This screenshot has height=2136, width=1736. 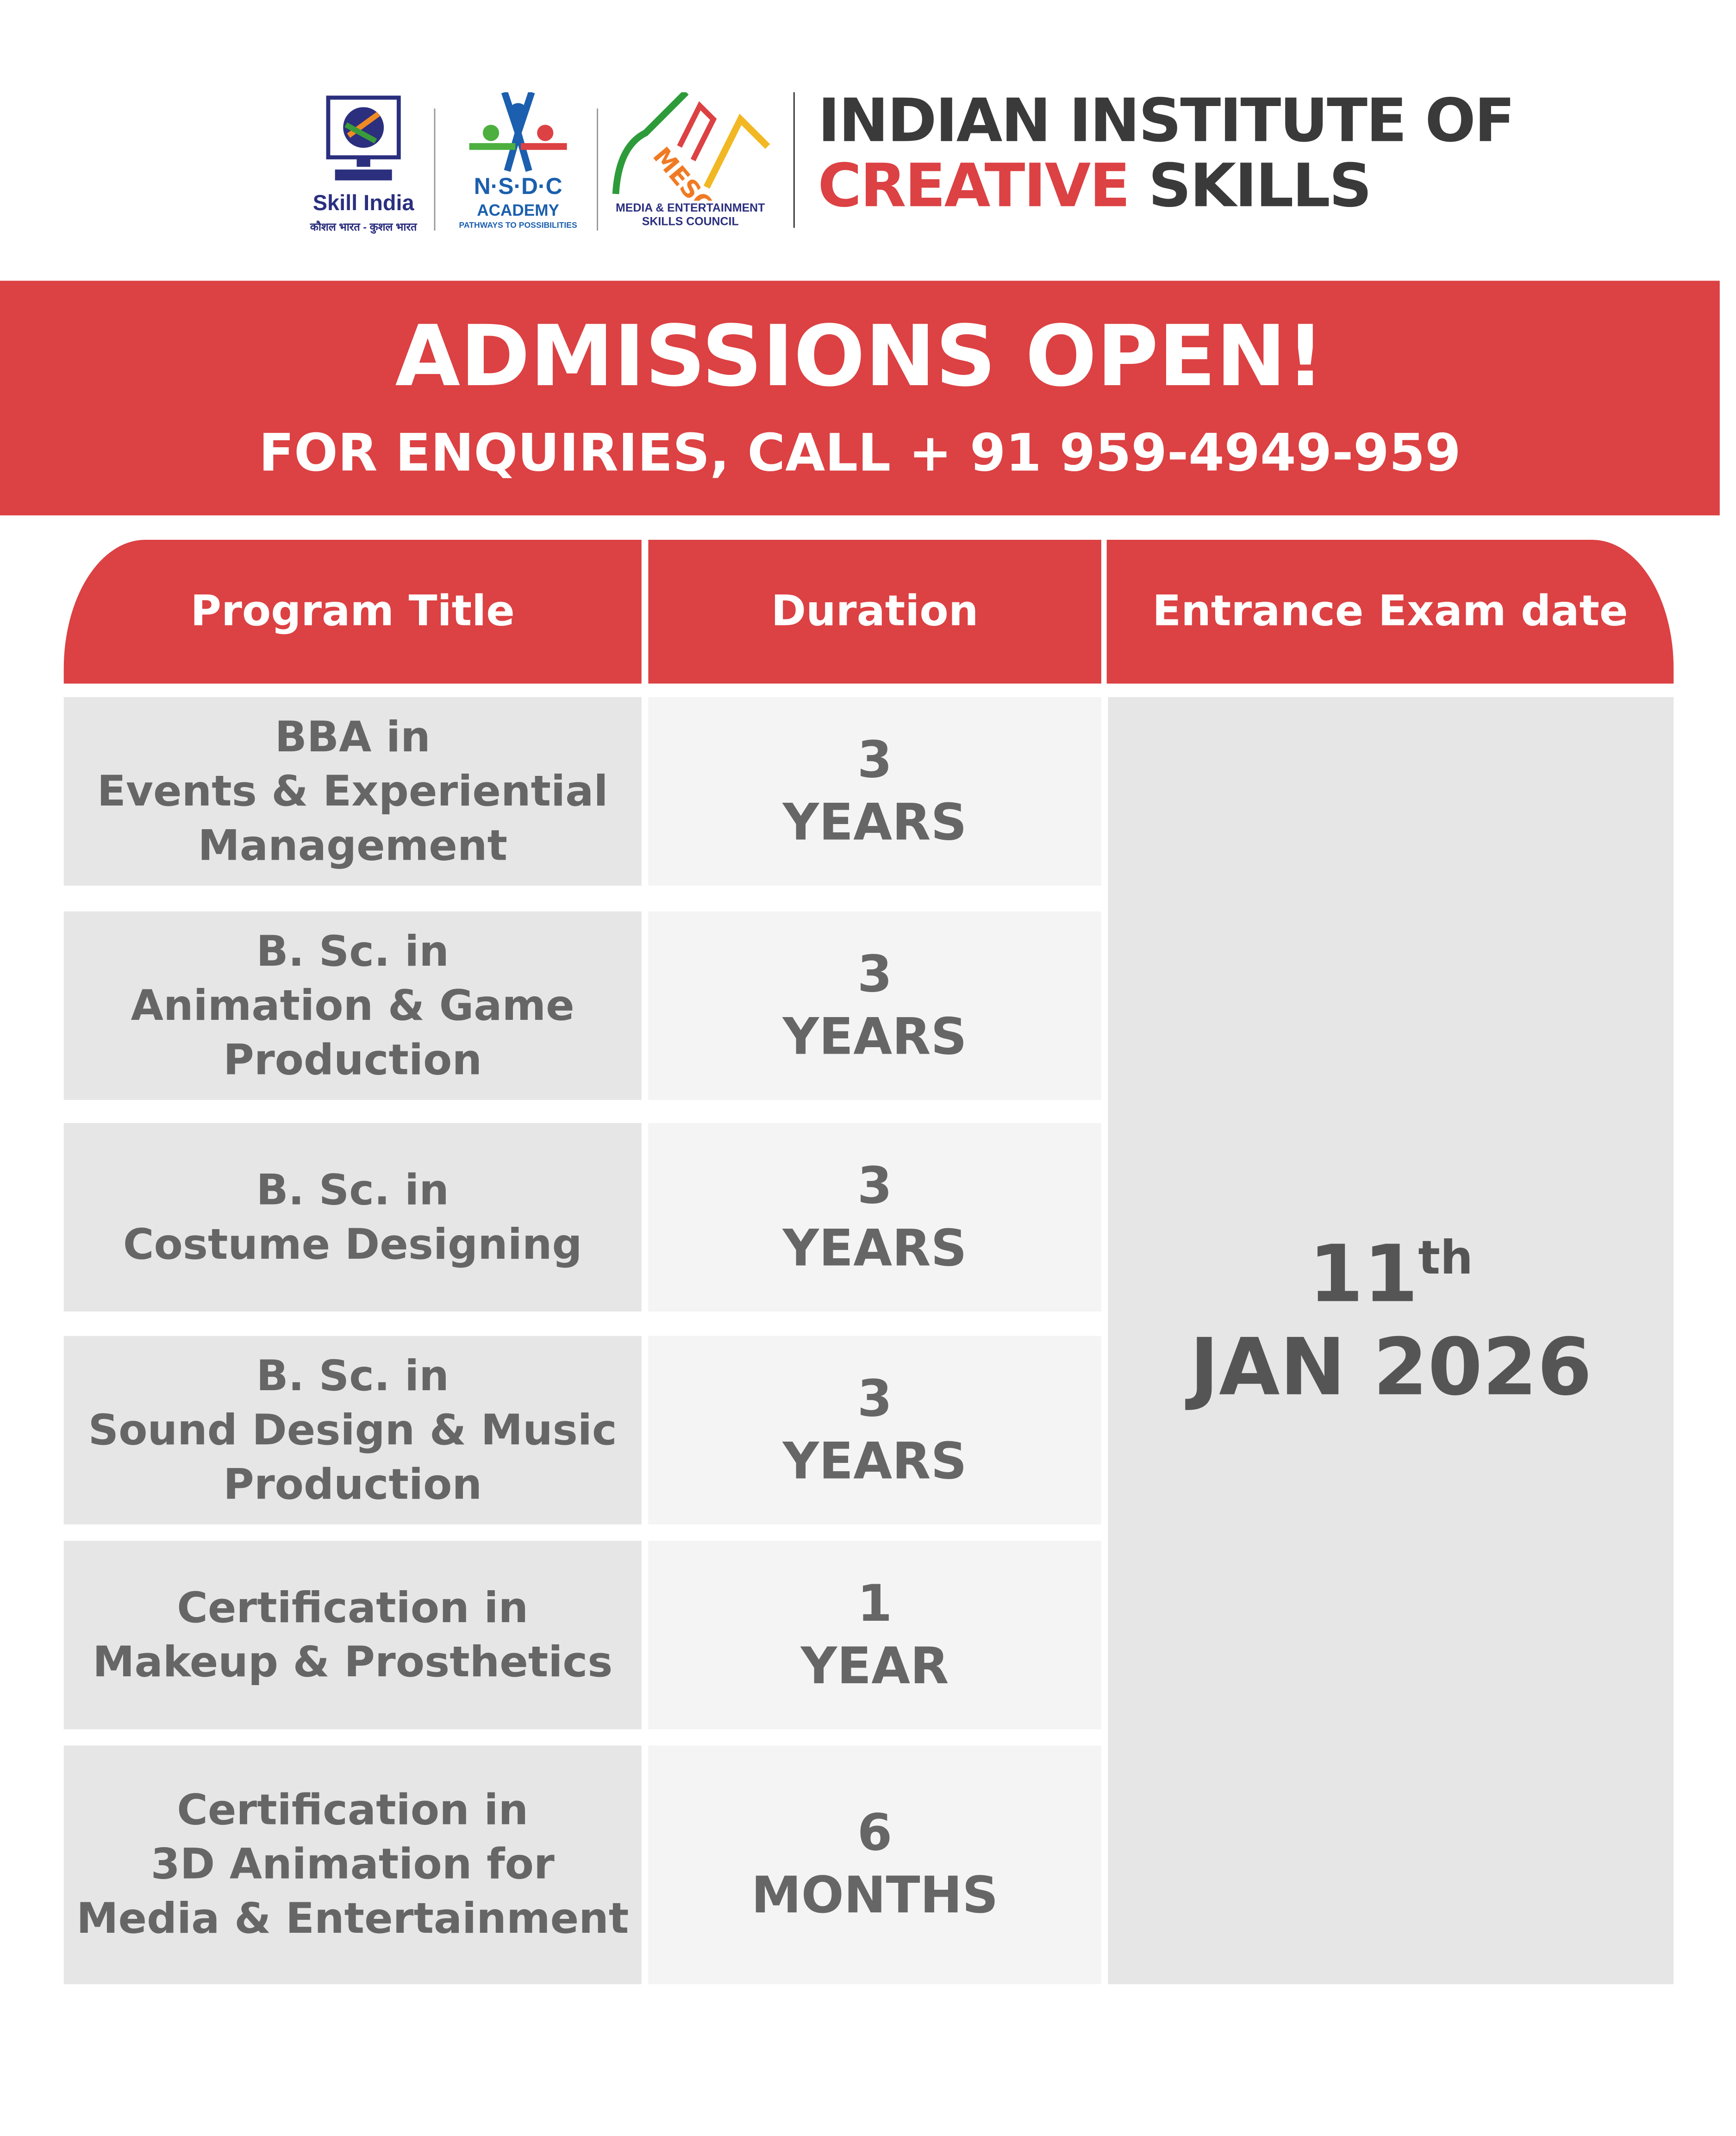 I want to click on nsdc-figures-icon, so click(x=518, y=132).